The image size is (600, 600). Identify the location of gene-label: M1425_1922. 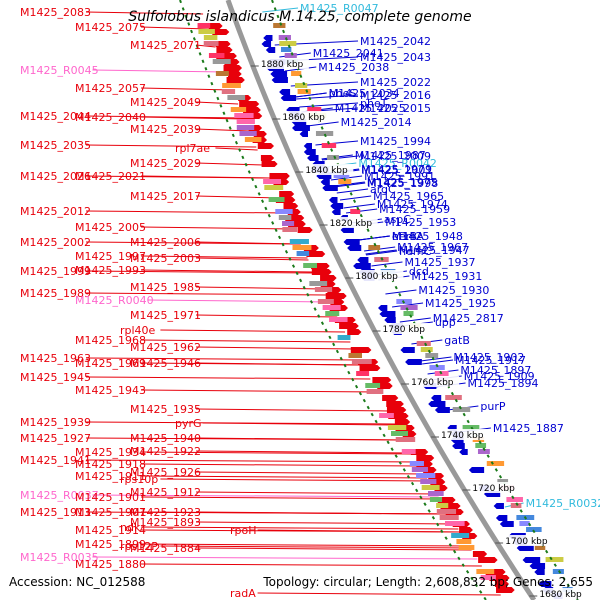
(165, 451).